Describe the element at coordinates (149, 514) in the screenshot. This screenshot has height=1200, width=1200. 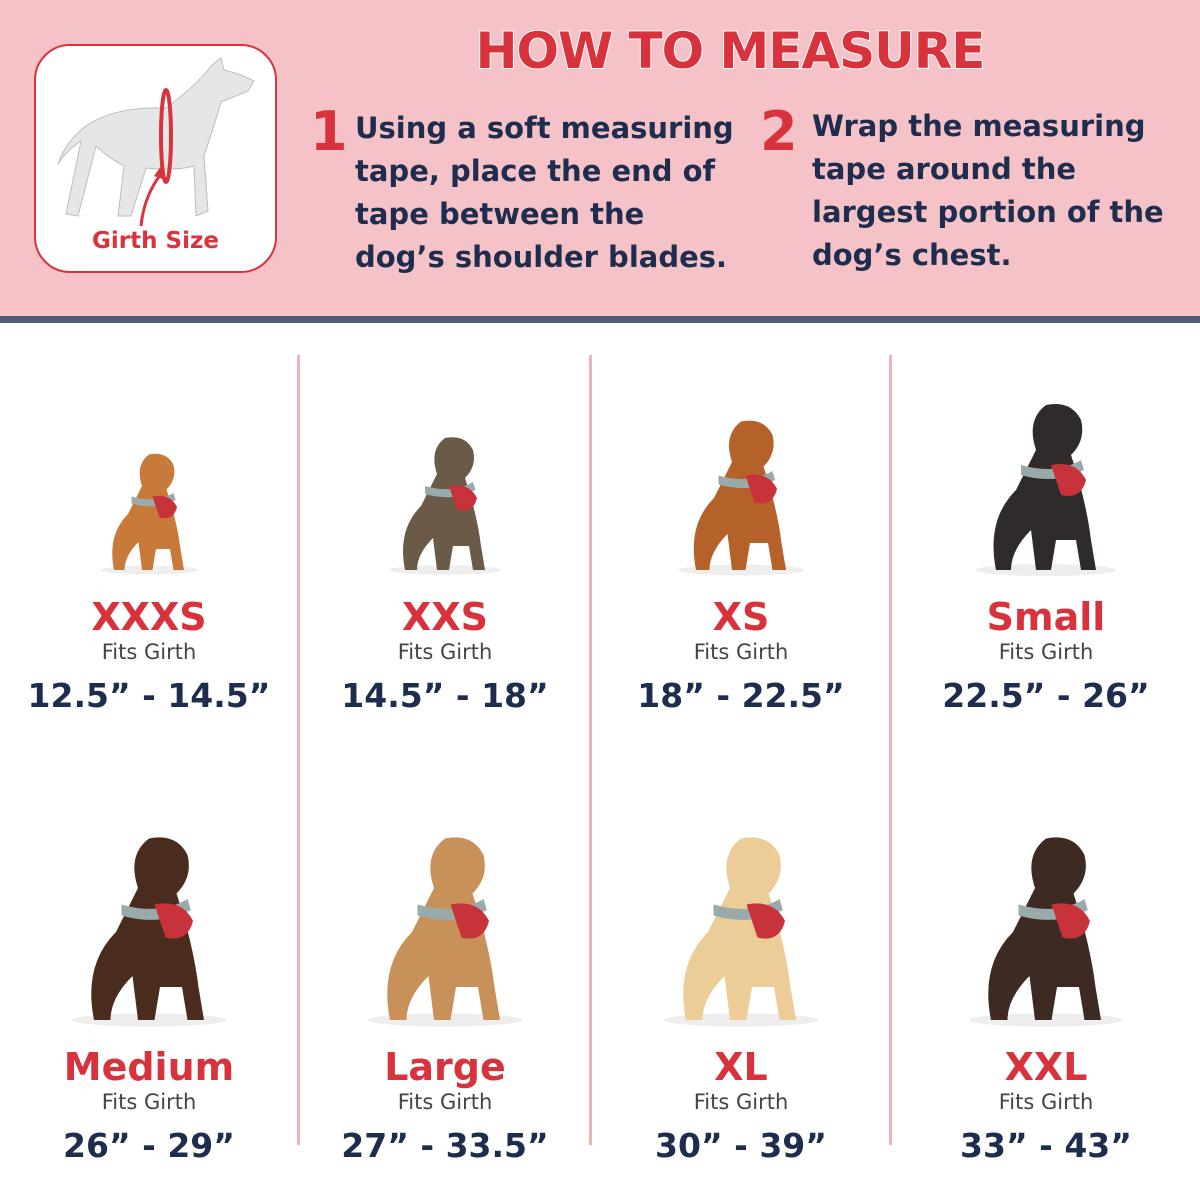
I see `dog-photo-dachshund-puppy` at that location.